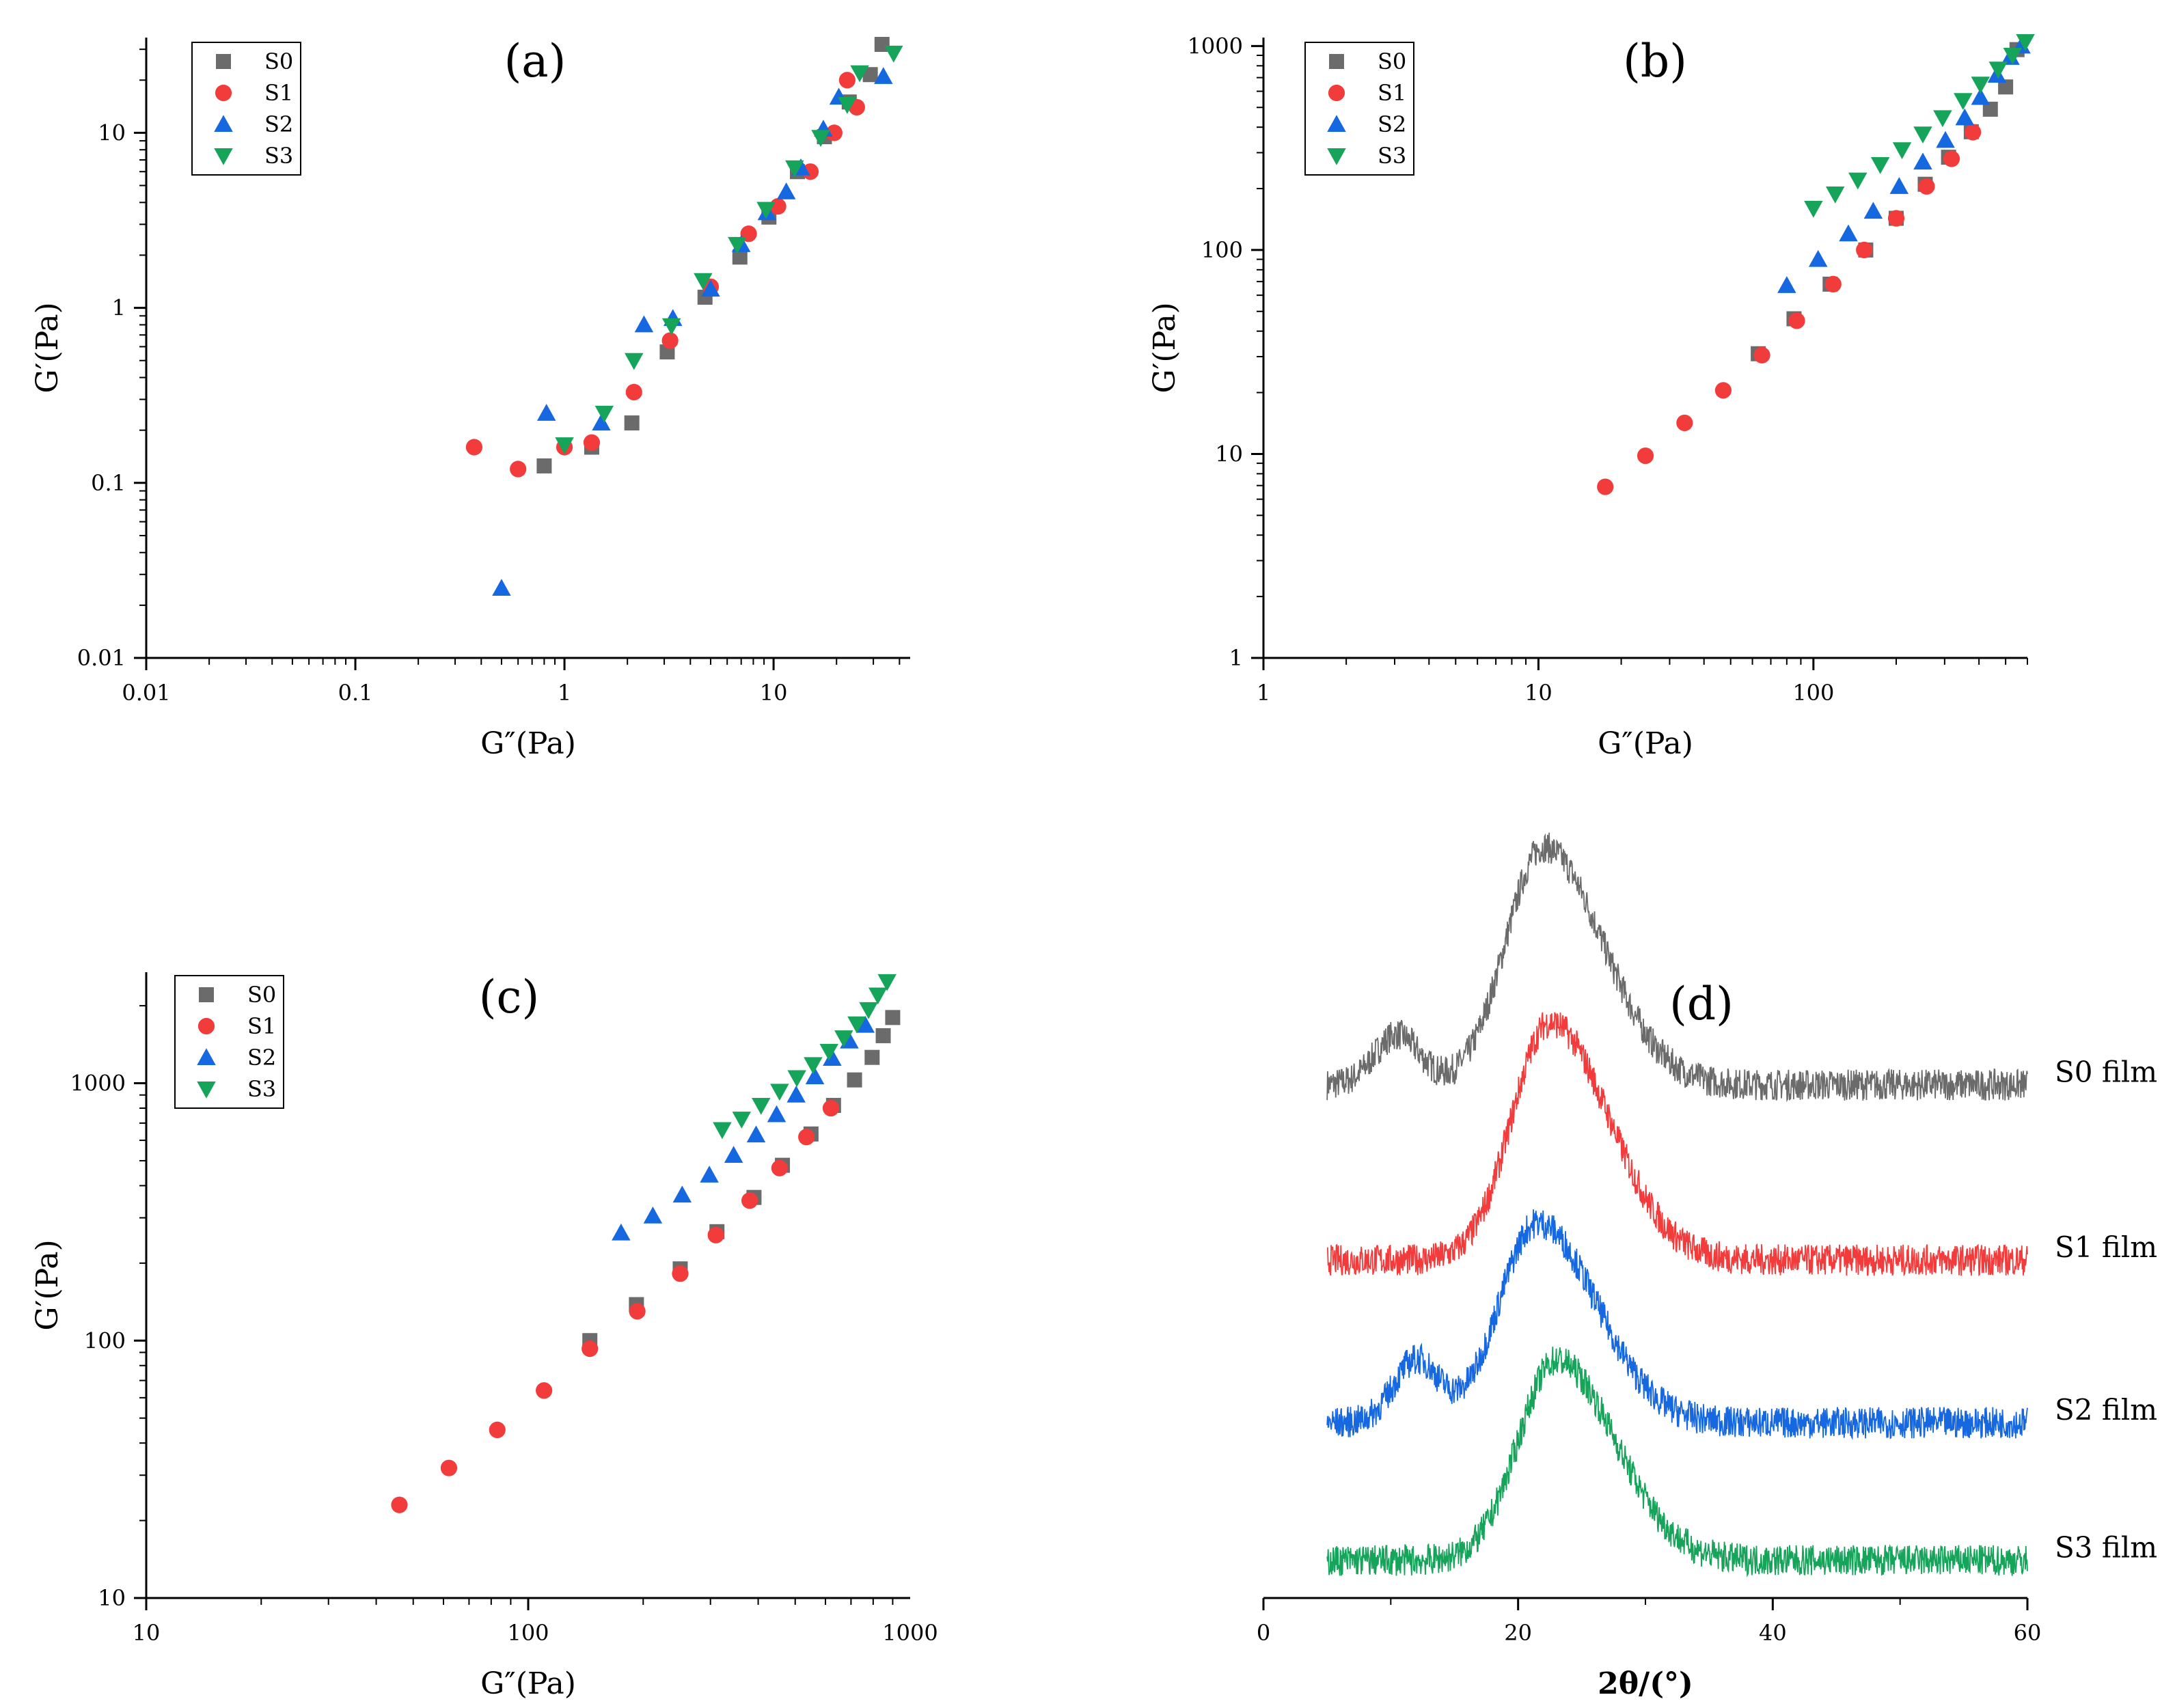  I want to click on x-tick-label: 100, so click(1813, 693).